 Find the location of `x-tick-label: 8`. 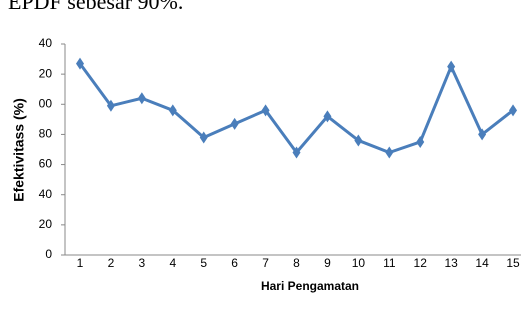

x-tick-label: 8 is located at coordinates (296, 263).